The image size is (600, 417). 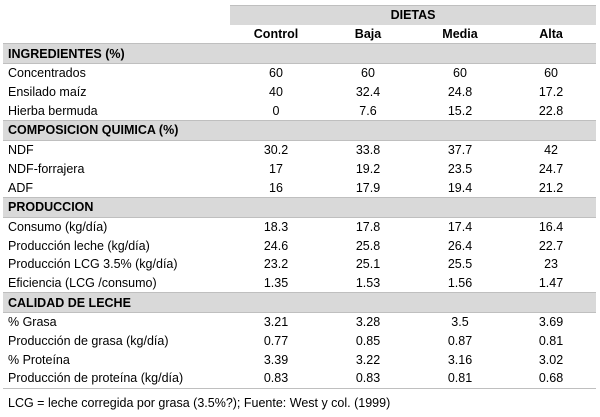 What do you see at coordinates (299, 73) in the screenshot?
I see `table-row: Concentrados 60 60 60 60` at bounding box center [299, 73].